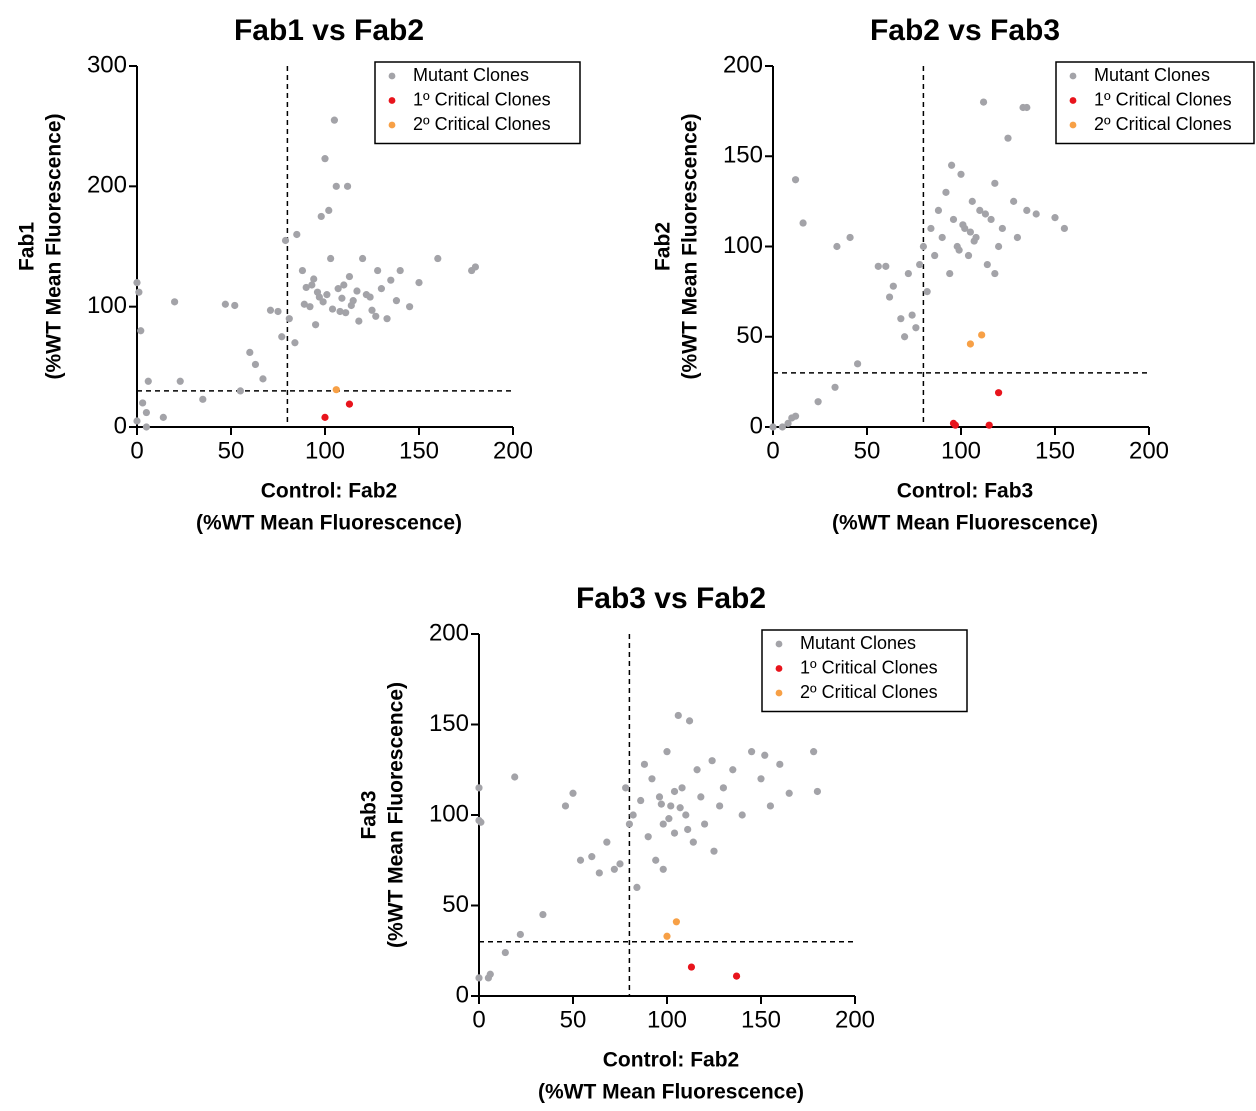 This screenshot has width=1256, height=1111. What do you see at coordinates (667, 1019) in the screenshot?
I see `x-tick-label: 100` at bounding box center [667, 1019].